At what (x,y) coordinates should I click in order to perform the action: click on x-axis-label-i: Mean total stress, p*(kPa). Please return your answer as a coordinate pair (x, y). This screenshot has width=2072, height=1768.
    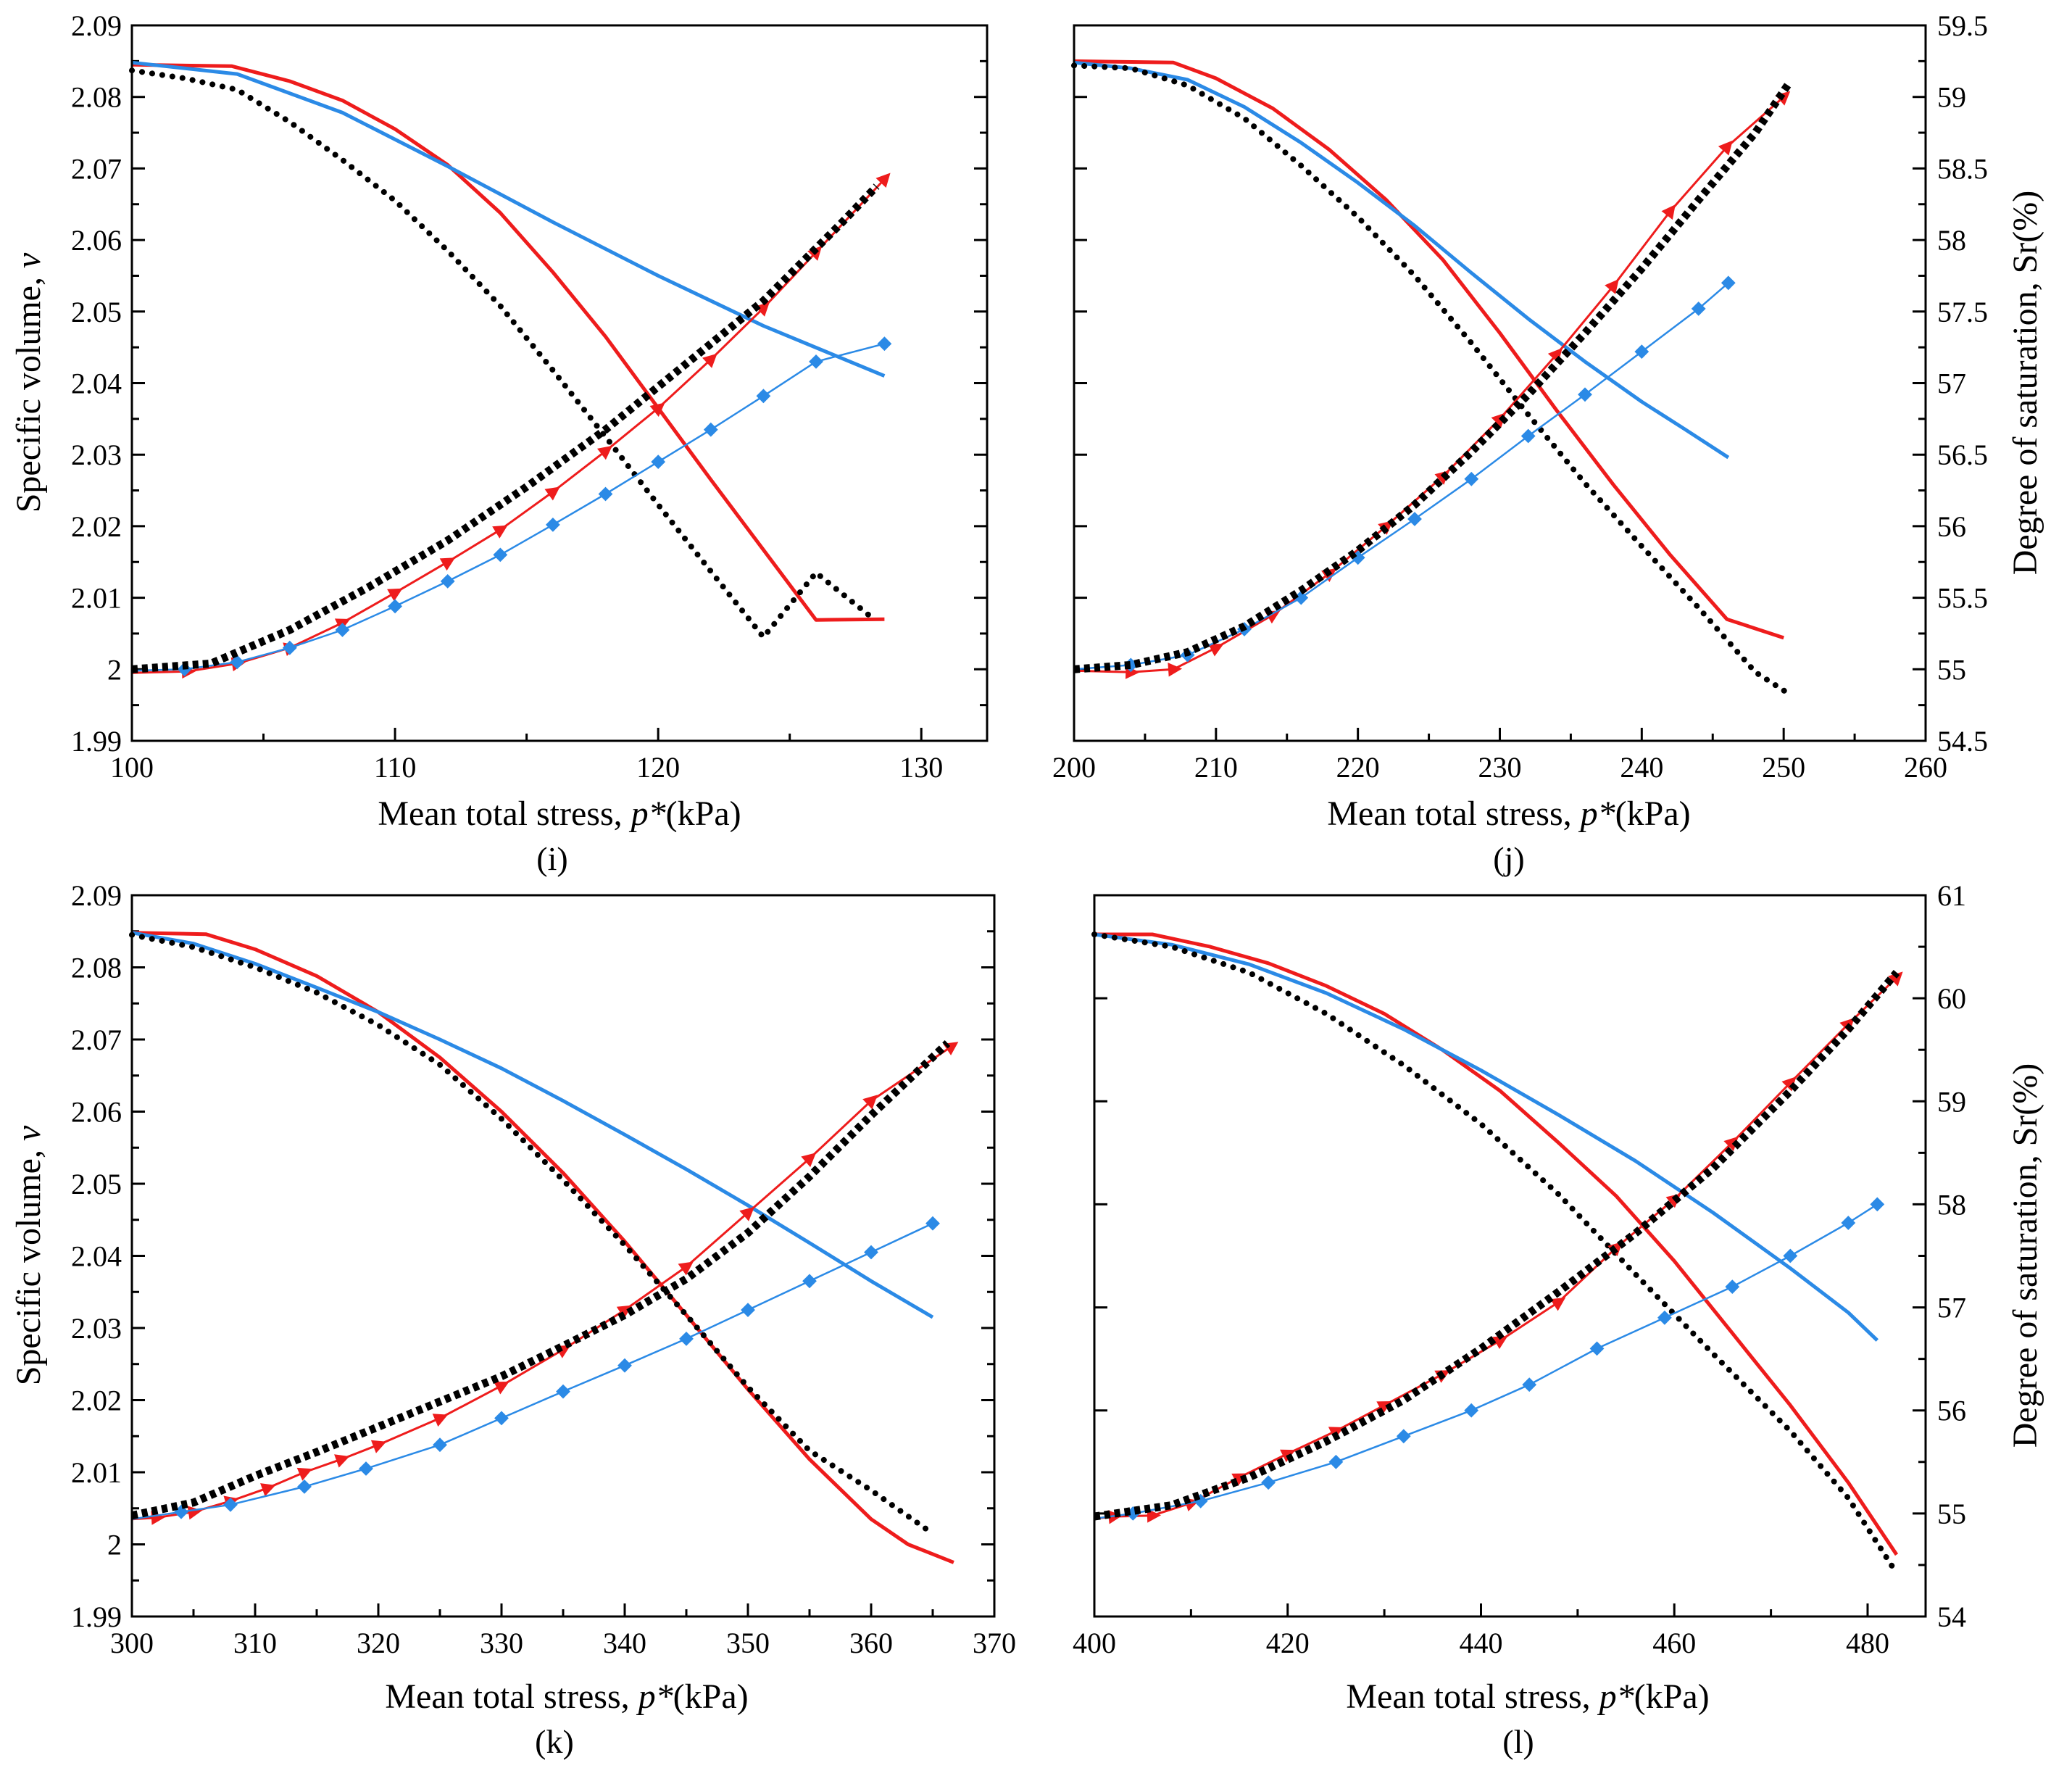
    Looking at the image, I should click on (559, 813).